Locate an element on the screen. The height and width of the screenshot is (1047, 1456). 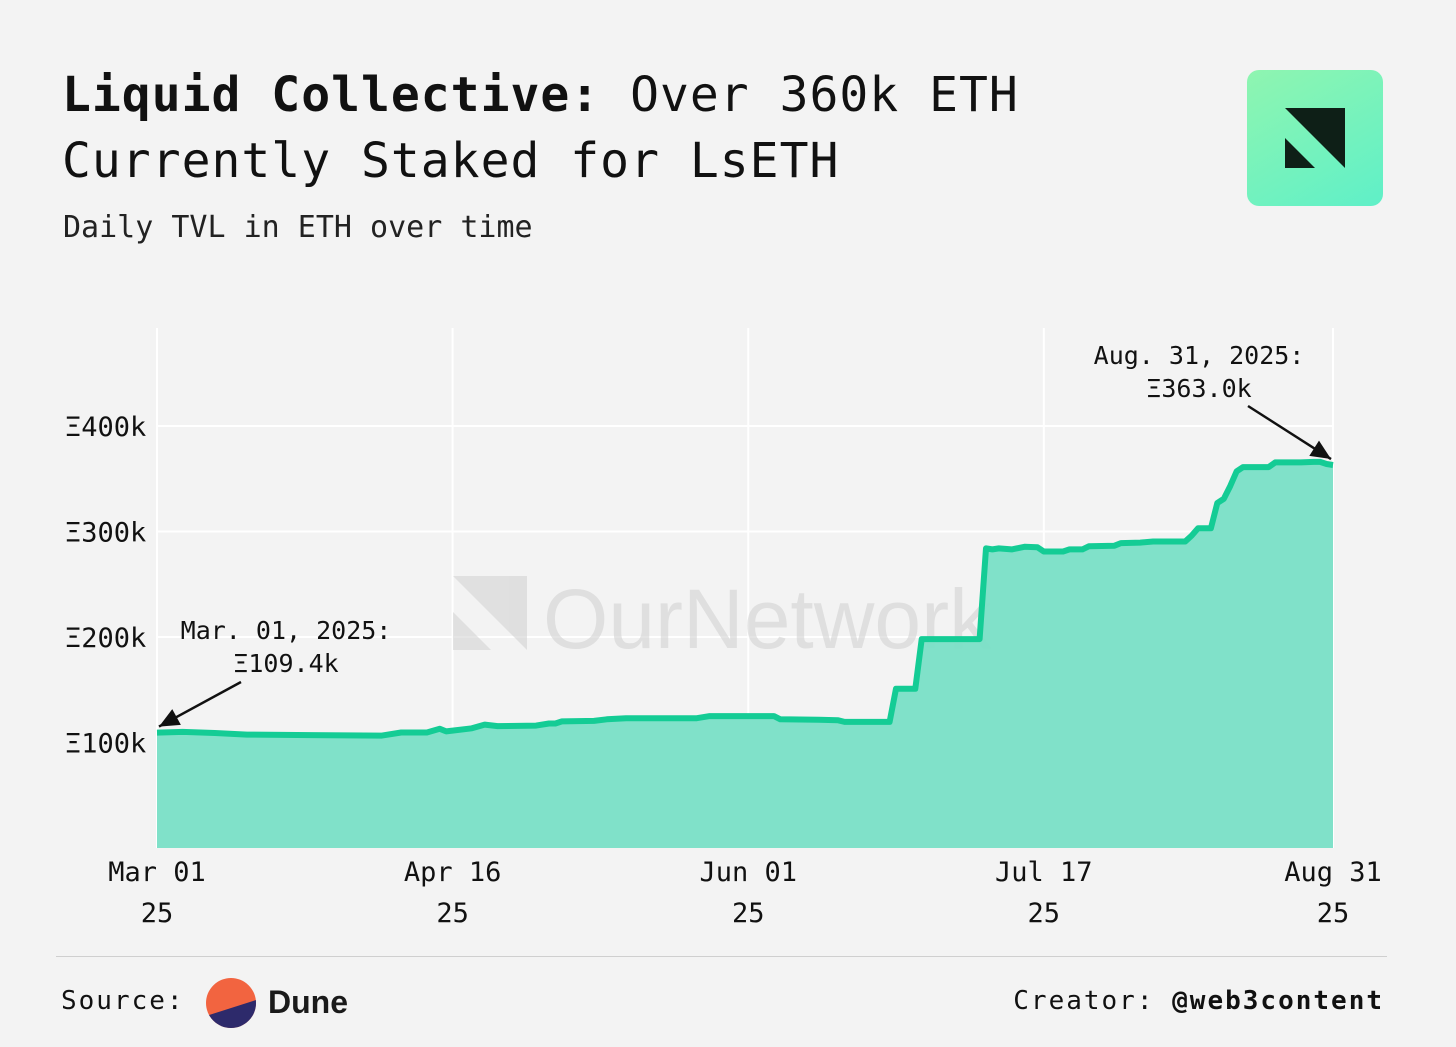
annotation-start-value: Ξ109.4k is located at coordinates (285, 663).